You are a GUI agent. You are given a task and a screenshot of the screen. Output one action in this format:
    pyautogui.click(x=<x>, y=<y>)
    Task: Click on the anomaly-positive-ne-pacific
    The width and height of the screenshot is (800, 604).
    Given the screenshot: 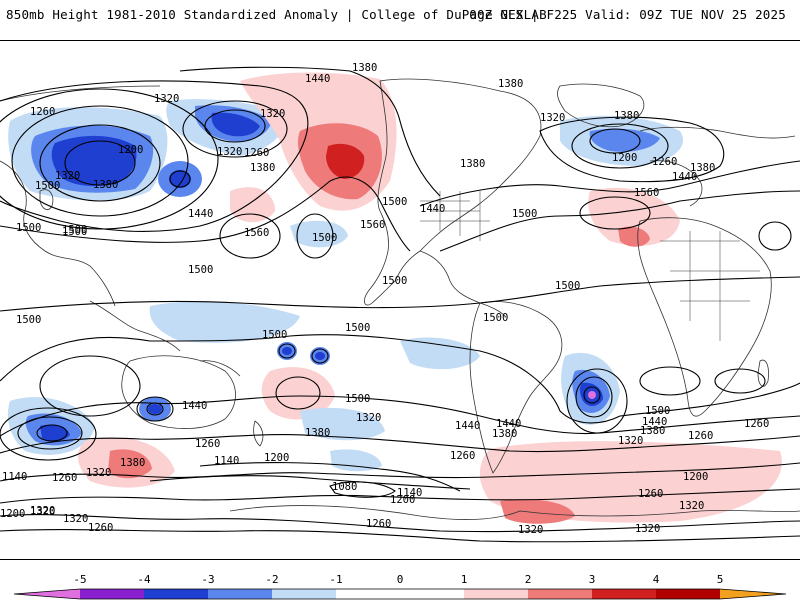 What is the action you would take?
    pyautogui.click(x=252, y=205)
    